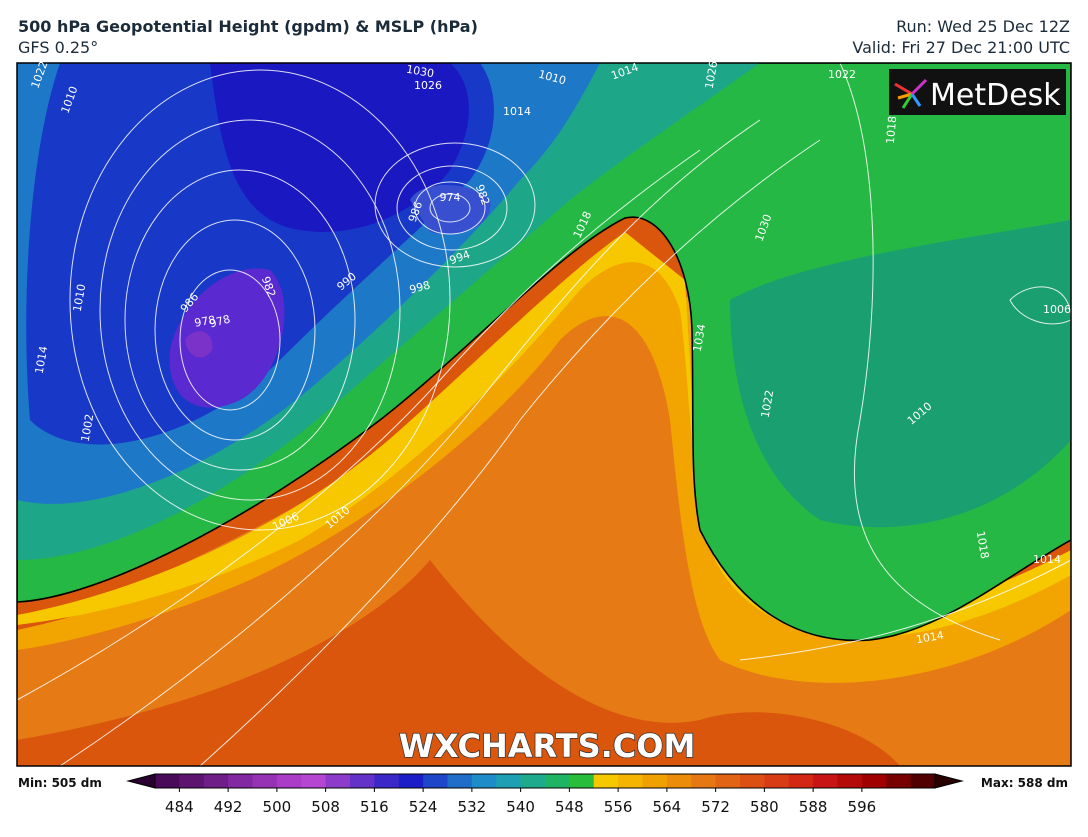 This screenshot has height=837, width=1088. I want to click on colorbar-tick-label: 548, so click(569, 807).